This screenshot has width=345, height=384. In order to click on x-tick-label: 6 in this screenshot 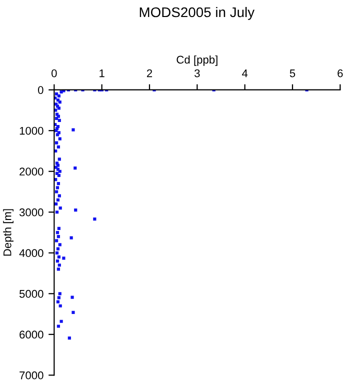, I will do `click(340, 73)`.